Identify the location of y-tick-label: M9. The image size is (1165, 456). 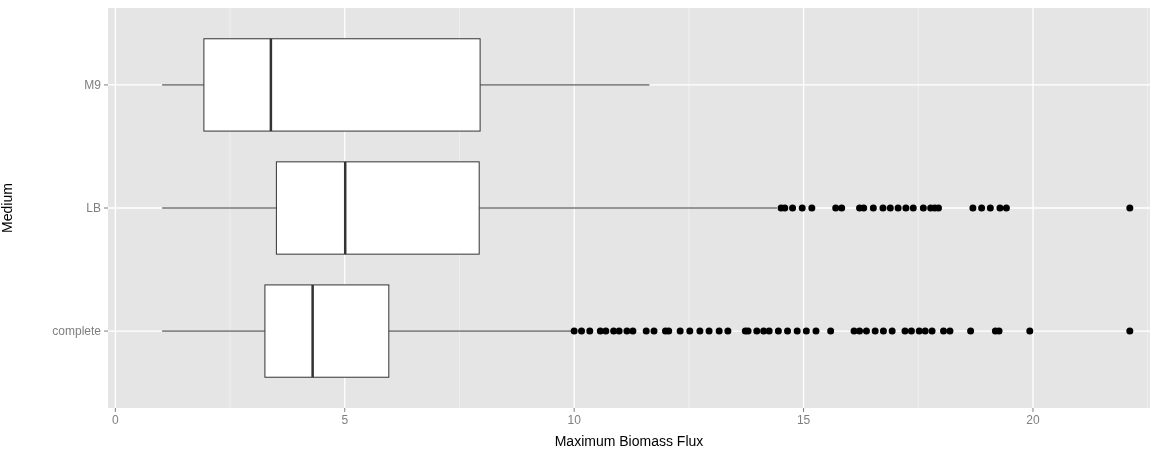
(93, 85).